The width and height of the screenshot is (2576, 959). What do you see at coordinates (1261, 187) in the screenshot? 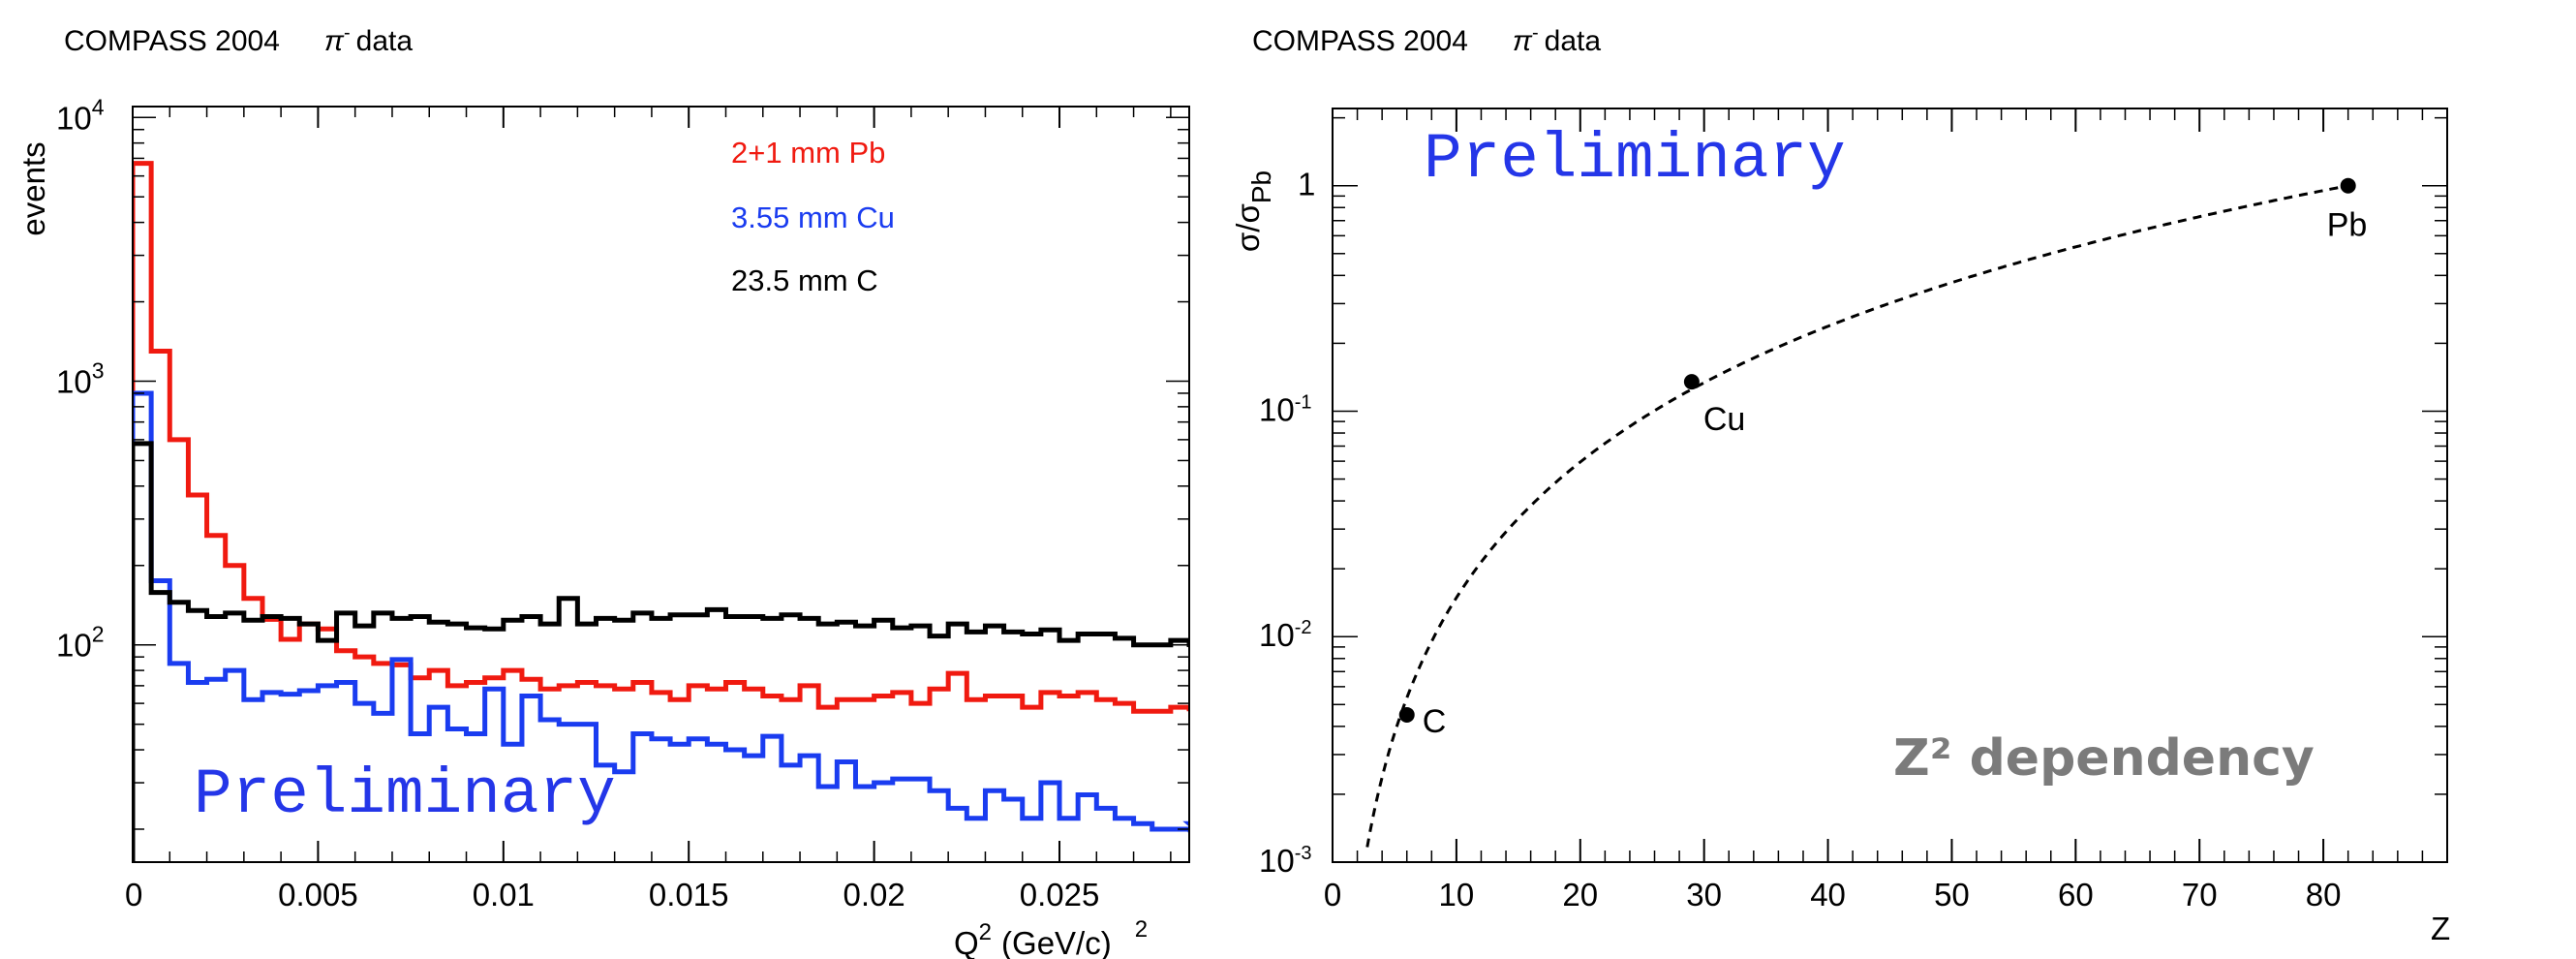
I see `y-axis-label-sub: Pb` at bounding box center [1261, 187].